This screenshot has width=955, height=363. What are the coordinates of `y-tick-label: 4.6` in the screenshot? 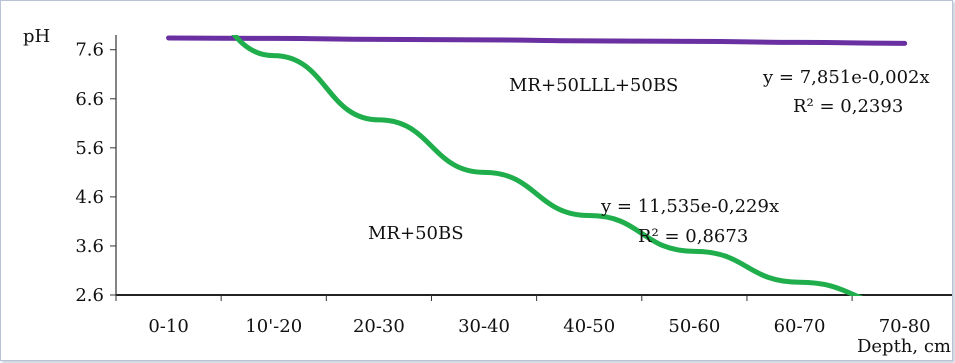 It's located at (89, 197).